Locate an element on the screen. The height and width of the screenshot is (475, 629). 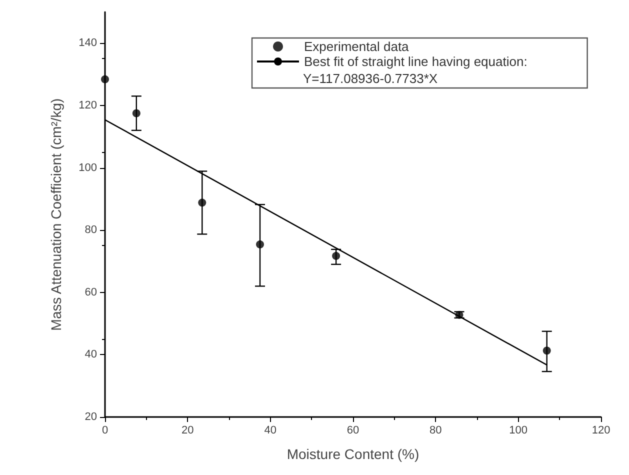
annotation: Y=117.08936-0.7733*X is located at coordinates (370, 78).